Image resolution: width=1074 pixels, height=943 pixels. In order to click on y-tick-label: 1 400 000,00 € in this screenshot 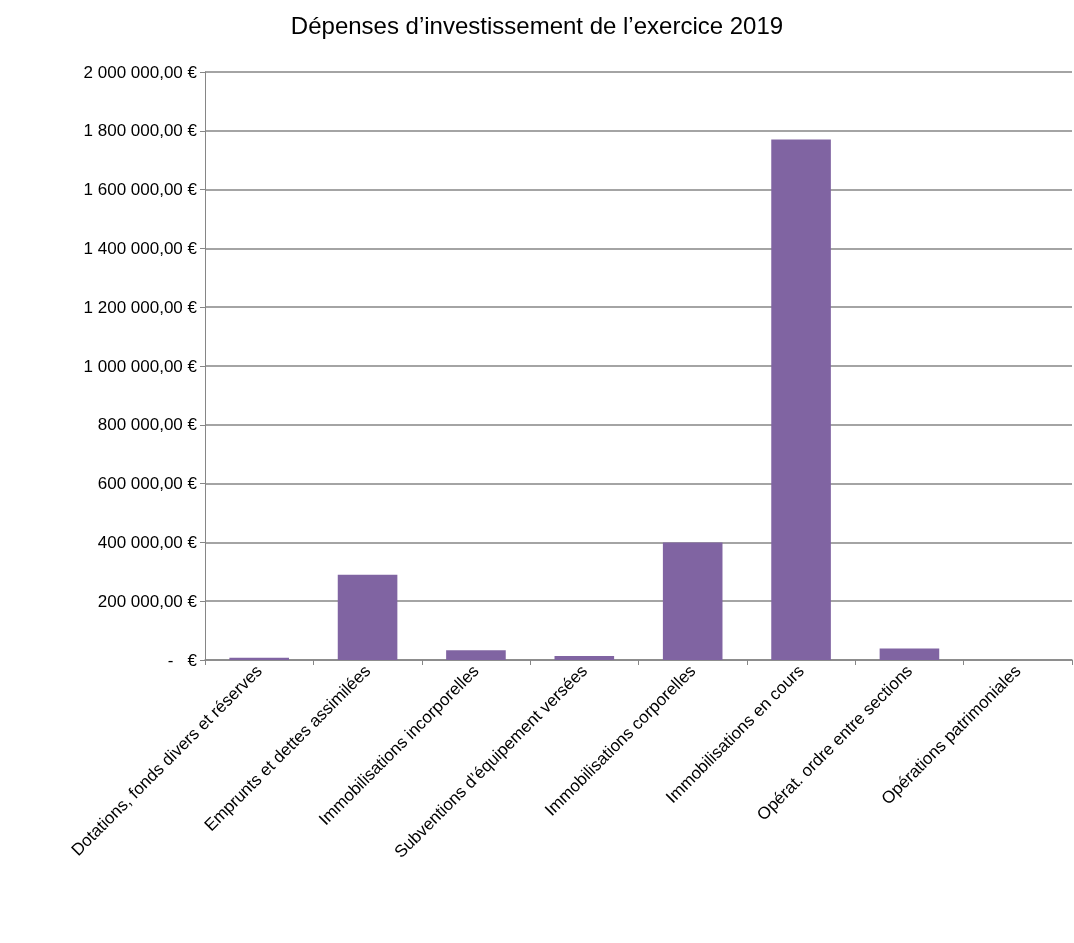, I will do `click(140, 248)`.